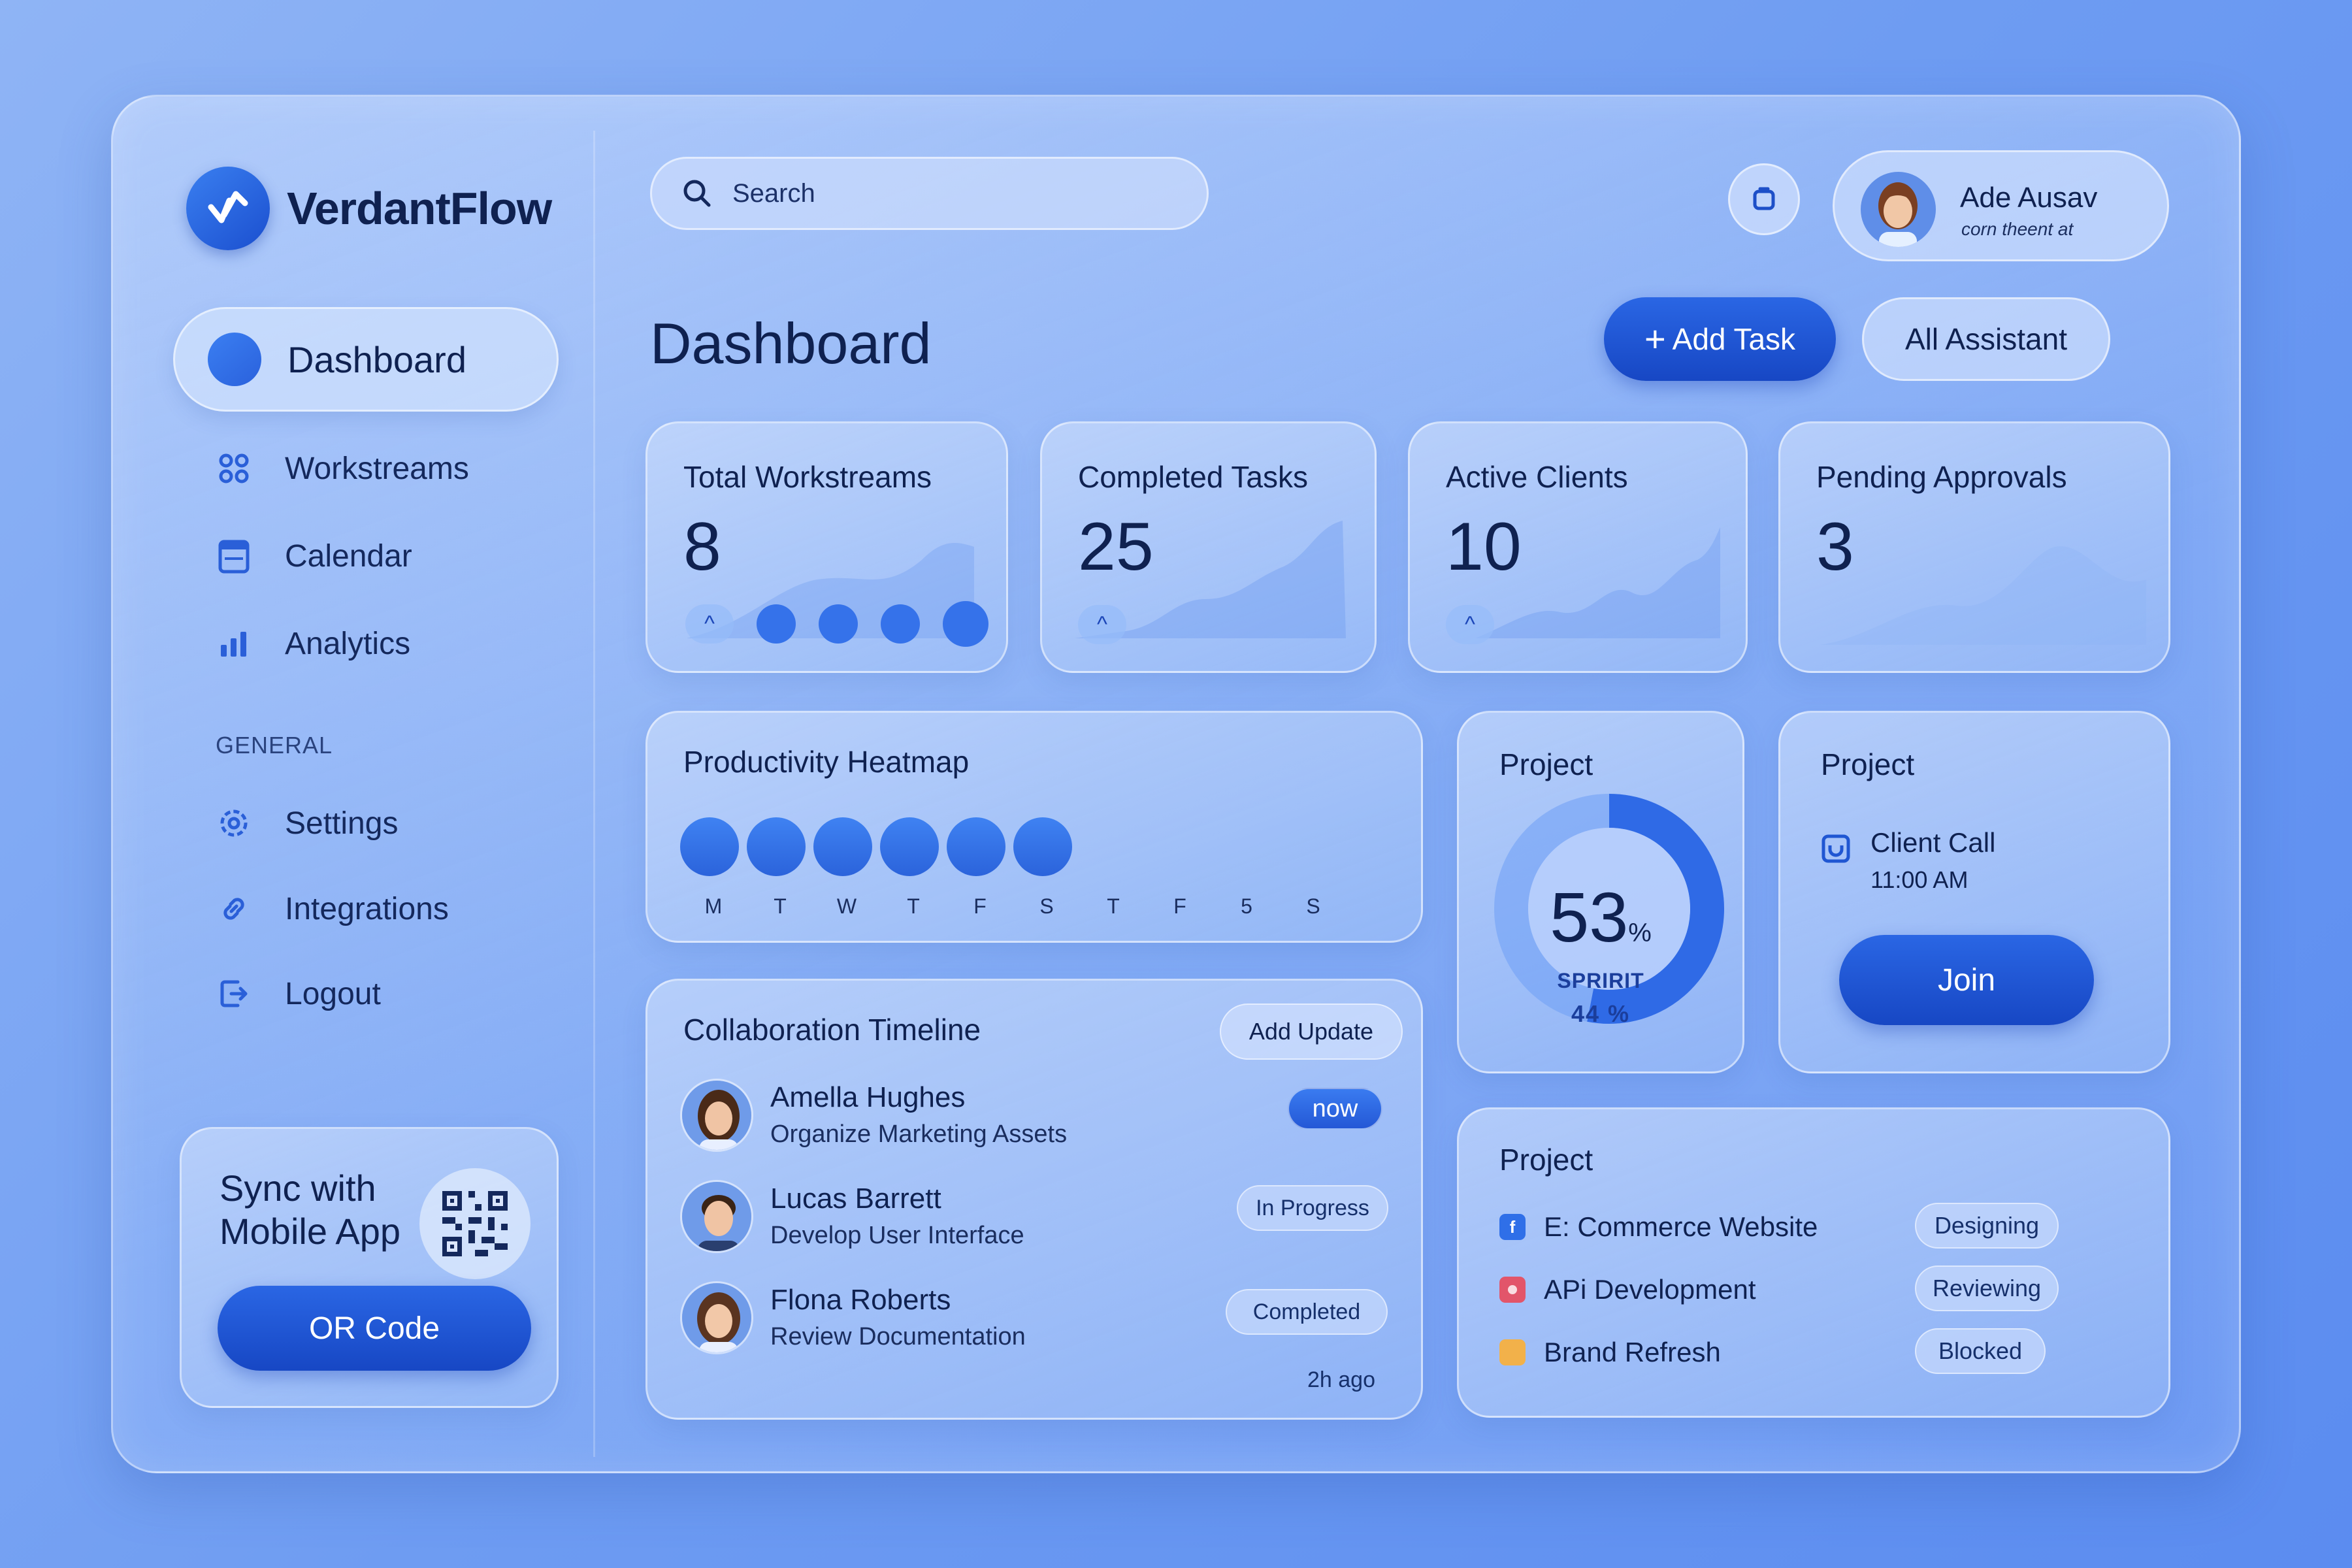 The image size is (2352, 1568). I want to click on logout-icon, so click(234, 993).